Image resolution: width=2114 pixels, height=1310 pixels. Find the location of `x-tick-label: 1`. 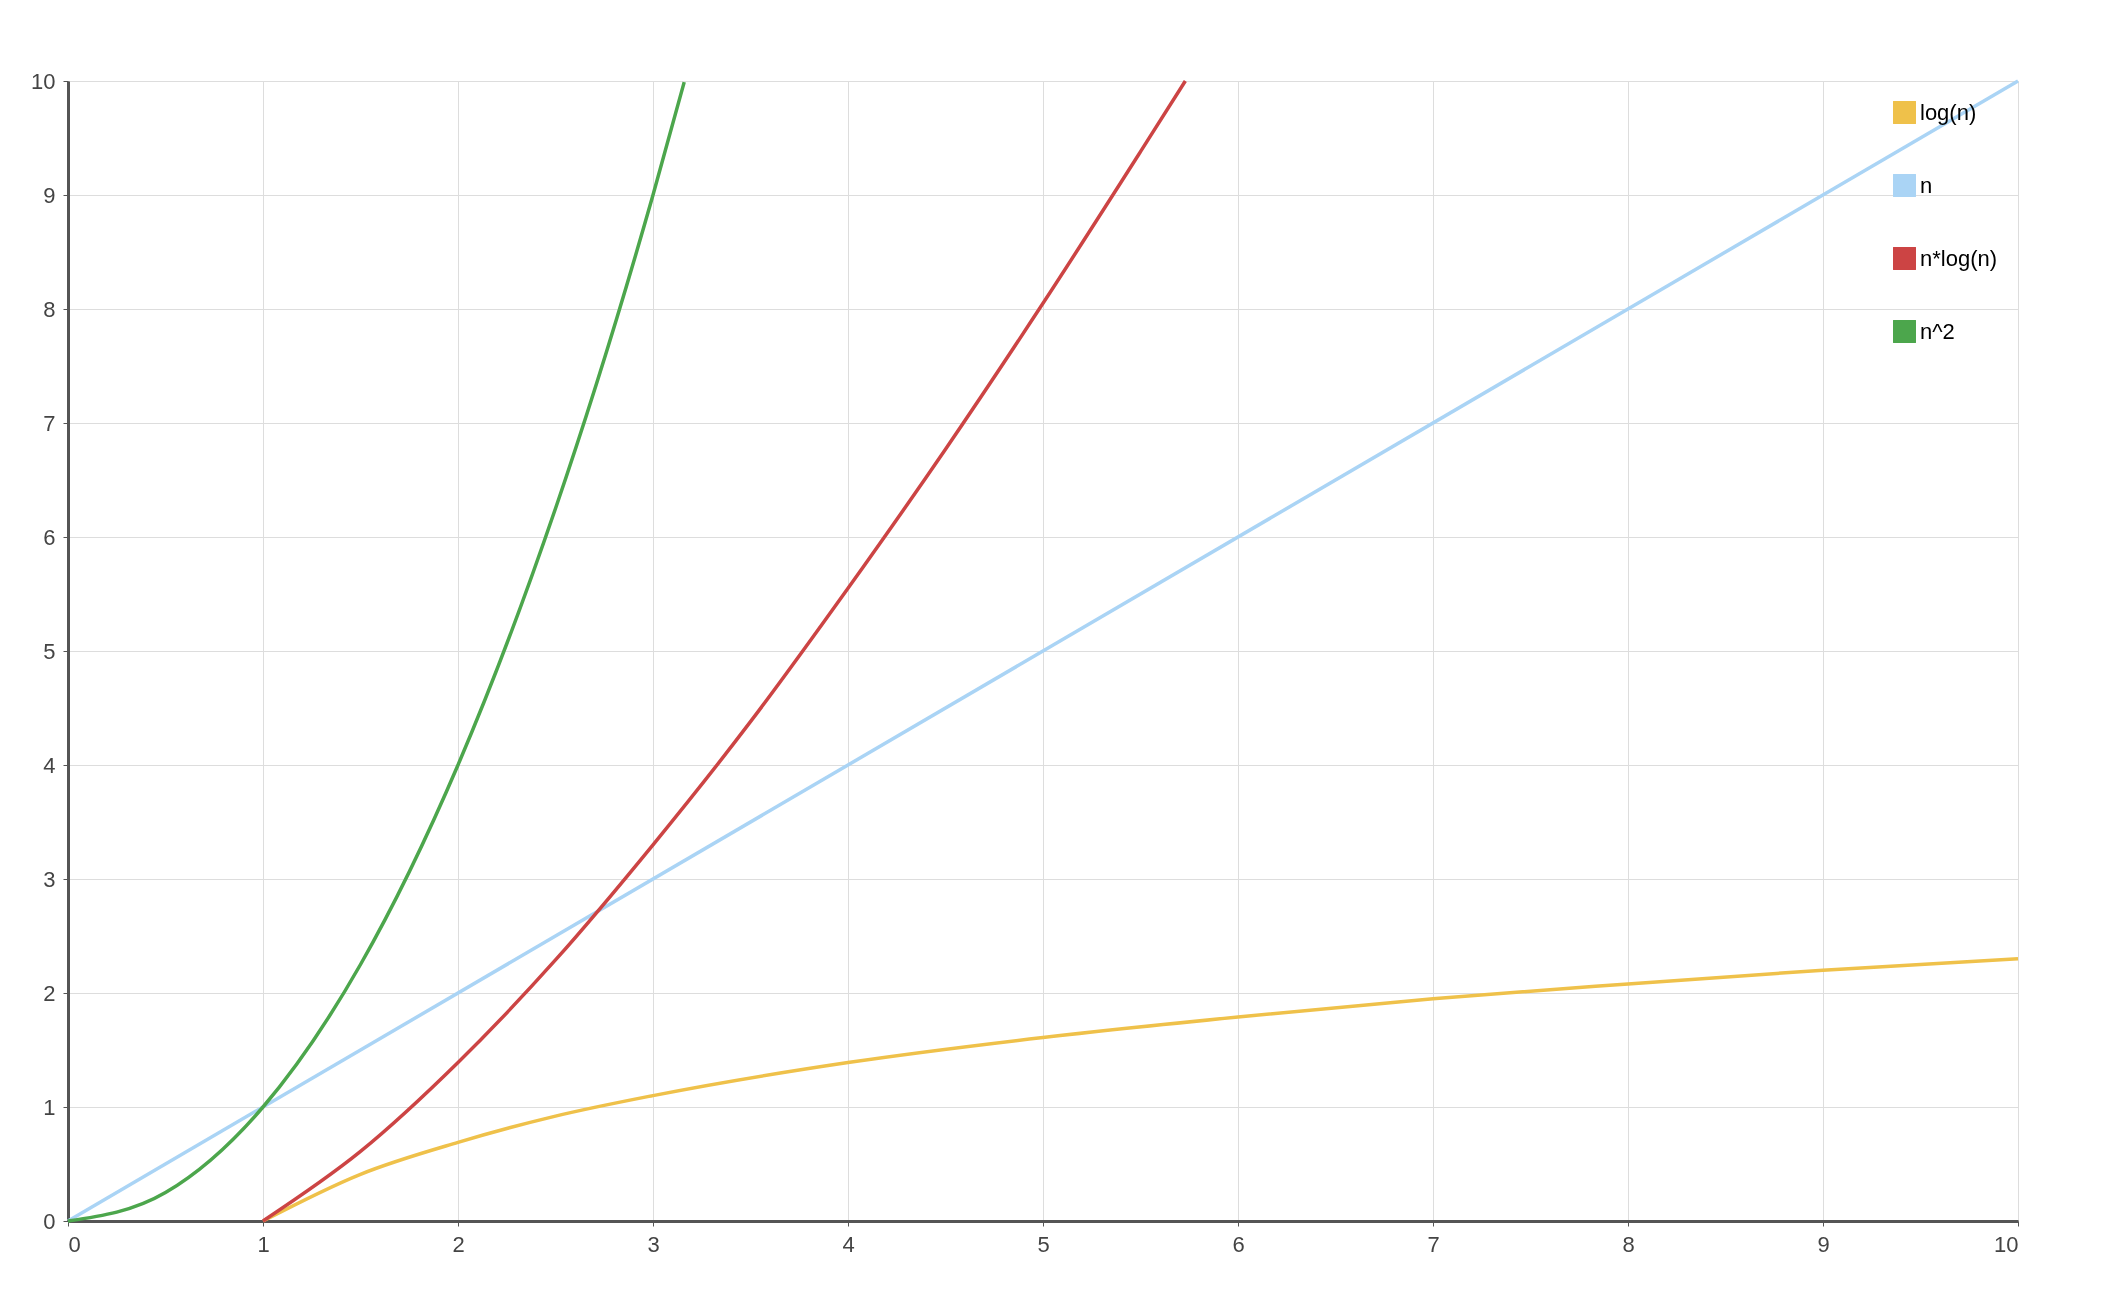

x-tick-label: 1 is located at coordinates (263, 1244).